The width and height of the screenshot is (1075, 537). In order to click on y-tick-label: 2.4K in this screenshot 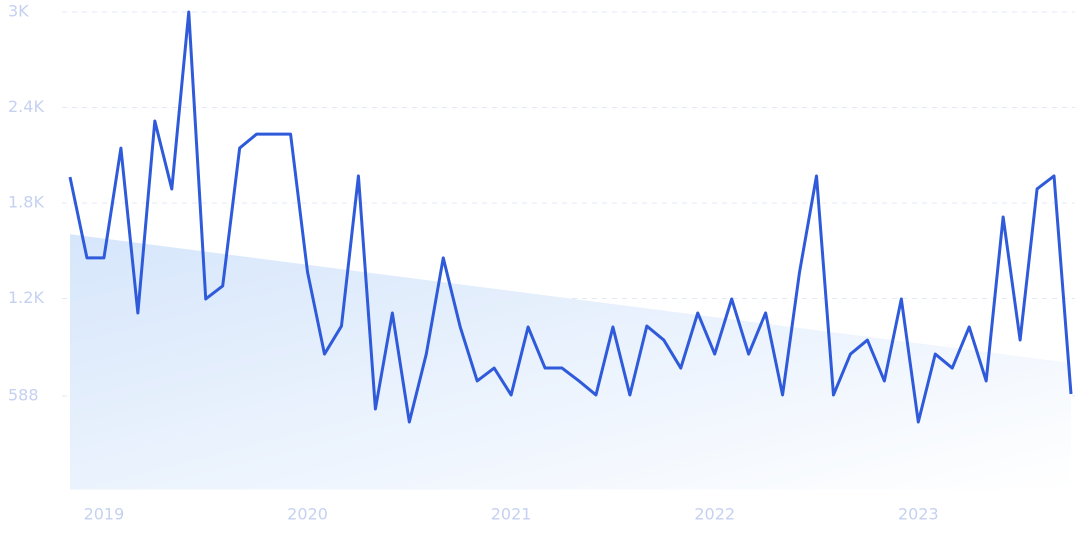, I will do `click(26, 106)`.